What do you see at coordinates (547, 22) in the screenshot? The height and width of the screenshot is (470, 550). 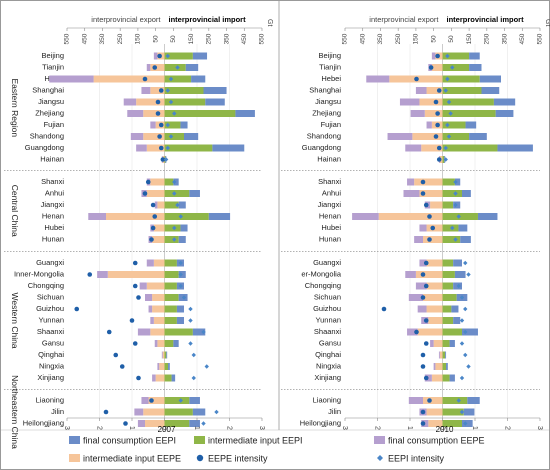 I see `panel-2010-unit-label: Gt` at bounding box center [547, 22].